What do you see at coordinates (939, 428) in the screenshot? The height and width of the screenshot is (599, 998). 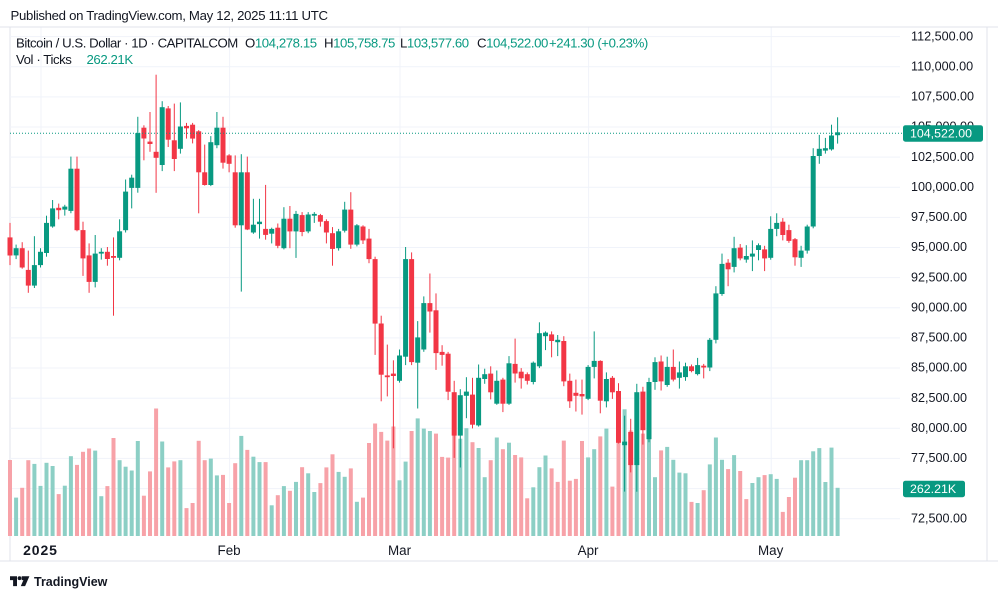 I see `svg-text: 80,000.00` at bounding box center [939, 428].